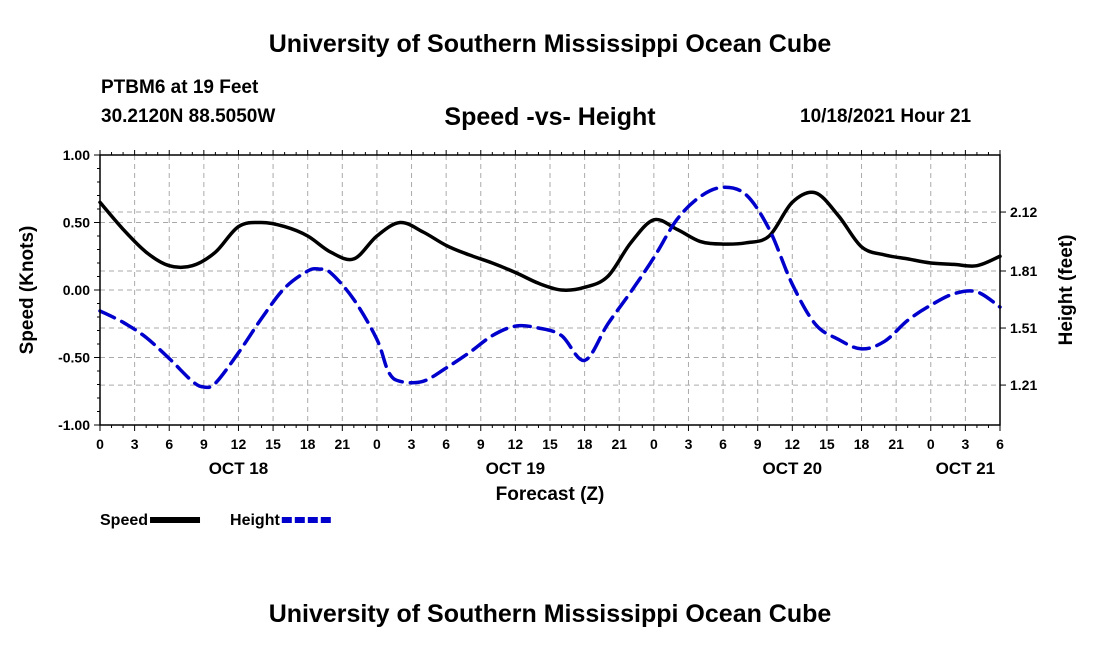  Describe the element at coordinates (550, 494) in the screenshot. I see `x-axis-title: Forecast (Z)` at that location.